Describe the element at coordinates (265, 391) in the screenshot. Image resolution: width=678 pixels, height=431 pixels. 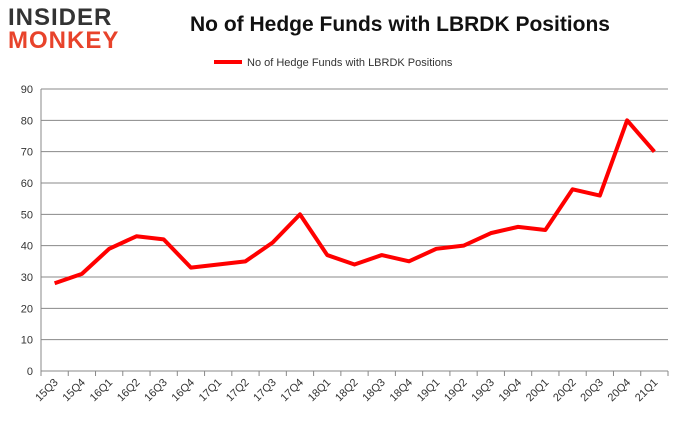
I see `x-tick-label: 17Q3` at that location.